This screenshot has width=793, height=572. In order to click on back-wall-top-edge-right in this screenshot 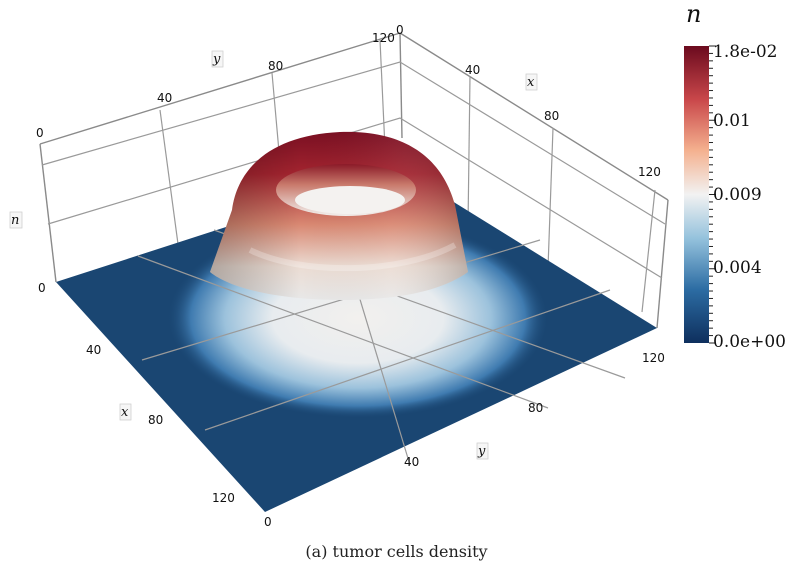, I will do `click(534, 116)`.